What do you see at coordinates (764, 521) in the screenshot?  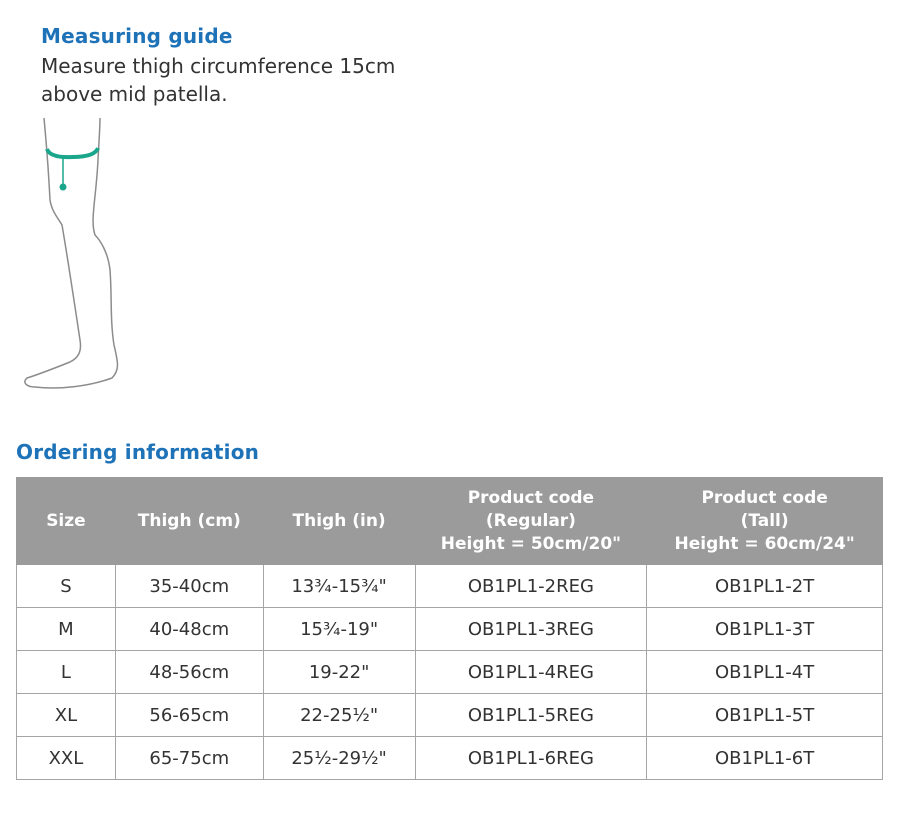 I see `column-header-product-code-tall: Product code (Tall) Height = 60cm/24"` at bounding box center [764, 521].